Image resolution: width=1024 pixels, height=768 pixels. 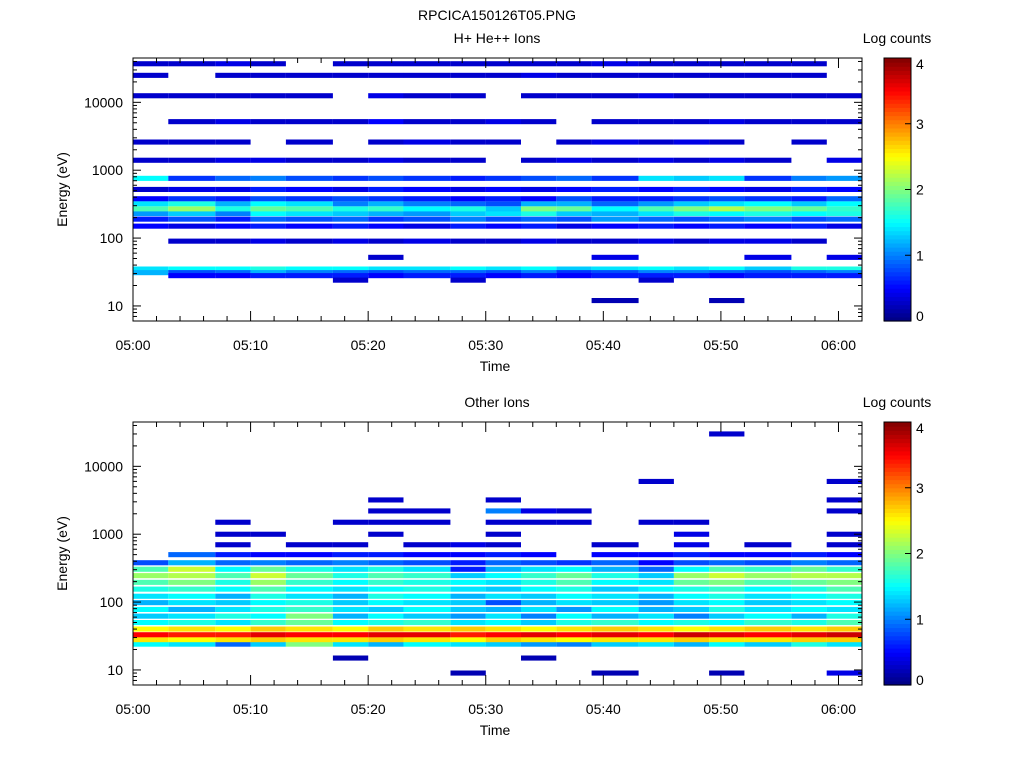 I want to click on y-tick-label: 1000, so click(x=107, y=534).